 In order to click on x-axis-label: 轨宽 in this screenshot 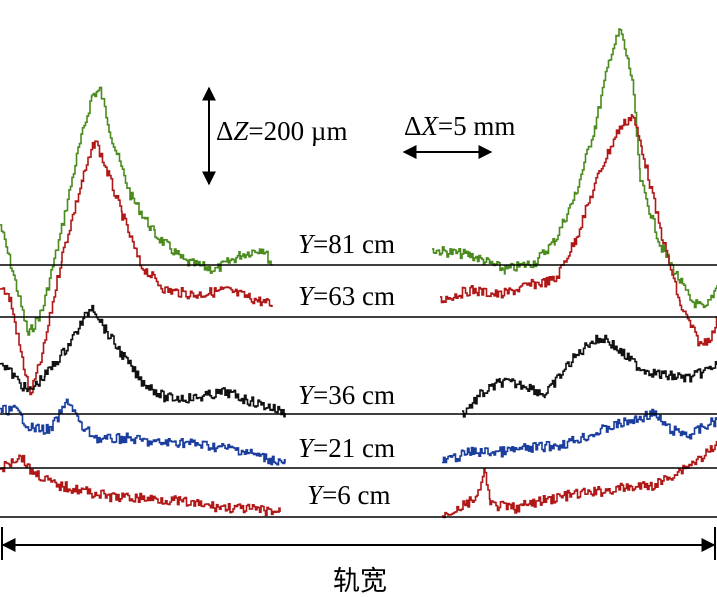, I will do `click(360, 581)`.